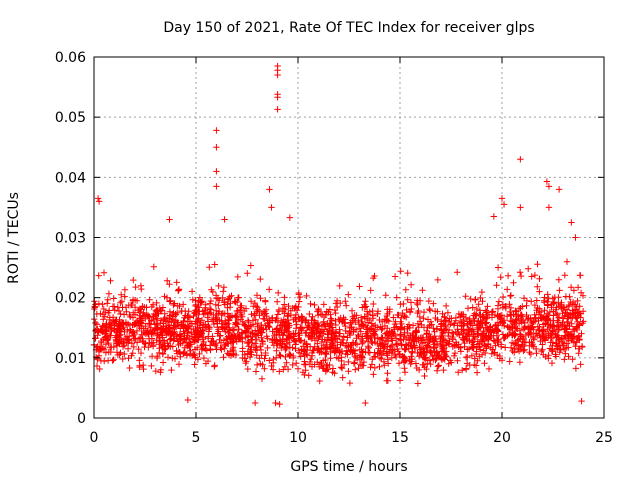 This screenshot has width=640, height=485. Describe the element at coordinates (604, 438) in the screenshot. I see `x-tick-label: 25` at that location.